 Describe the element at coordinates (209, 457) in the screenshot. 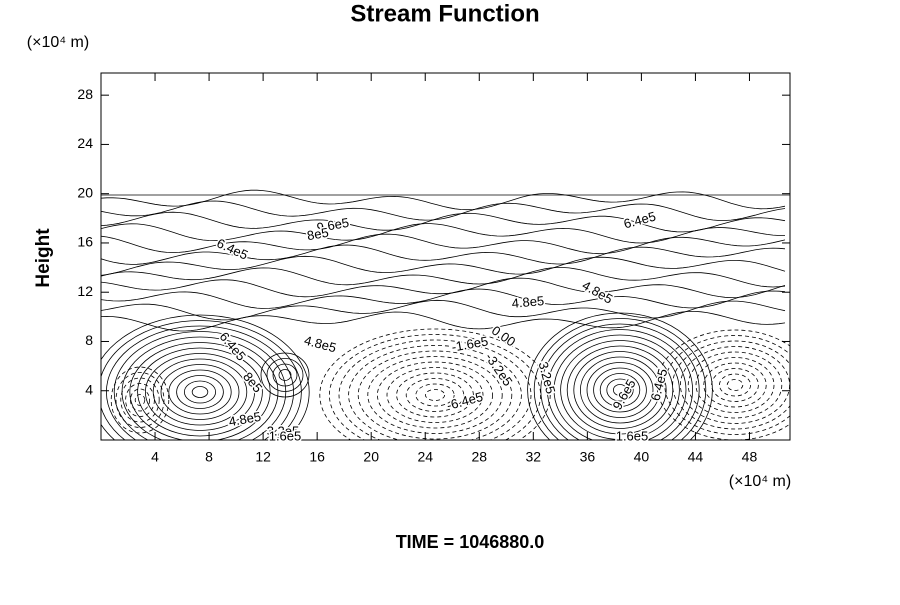

I see `x-tick-label: 8` at that location.